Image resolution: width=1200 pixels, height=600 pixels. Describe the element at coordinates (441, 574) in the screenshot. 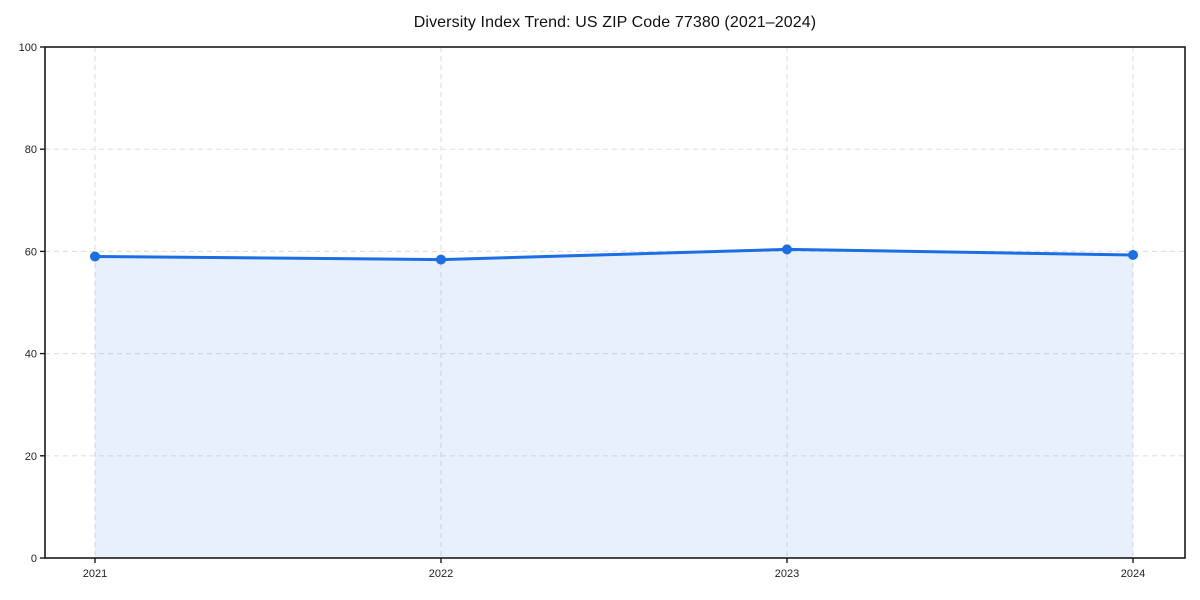

I see `x-tick-label: 2022` at that location.